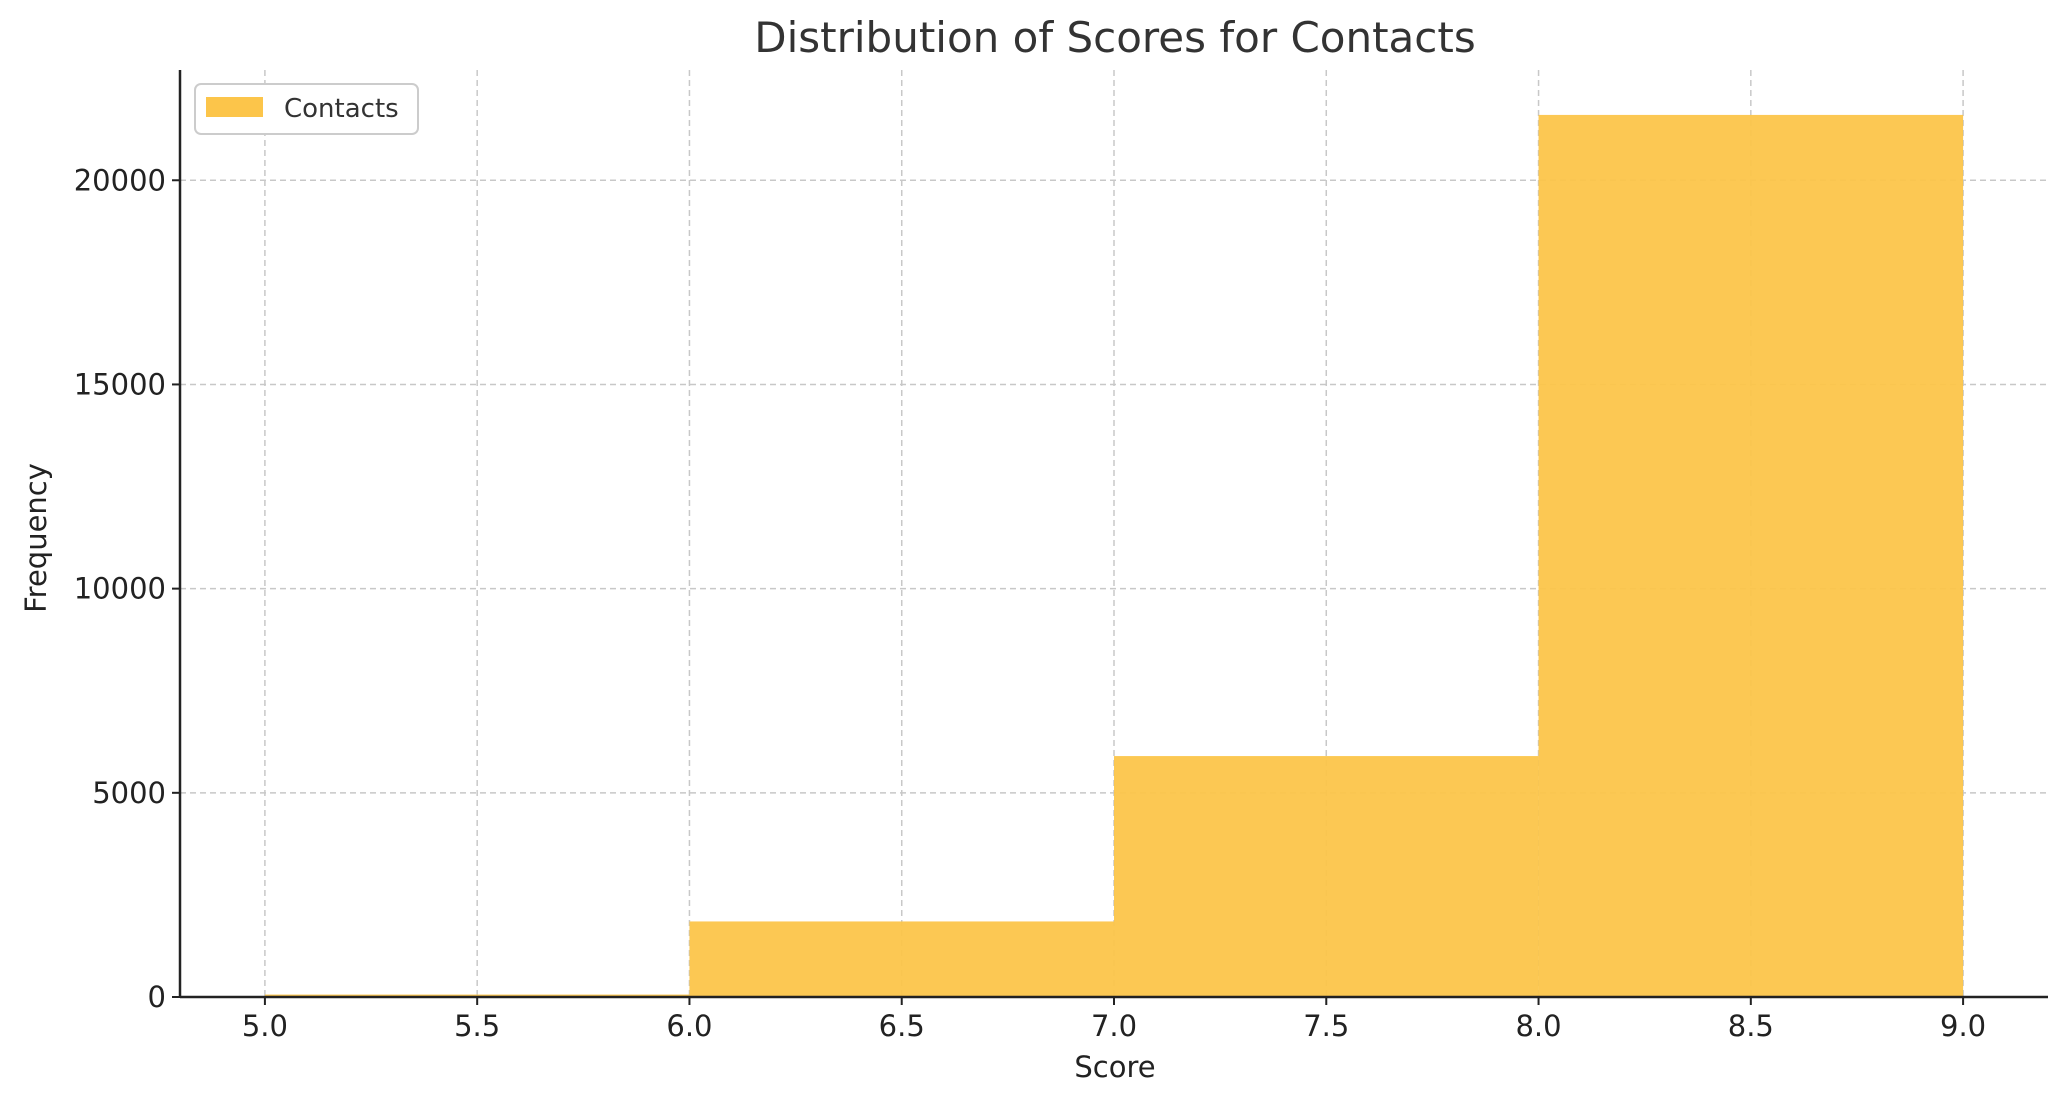 This screenshot has width=2060, height=1101. Describe the element at coordinates (1326, 1026) in the screenshot. I see `x-tick-label: 7.5` at that location.